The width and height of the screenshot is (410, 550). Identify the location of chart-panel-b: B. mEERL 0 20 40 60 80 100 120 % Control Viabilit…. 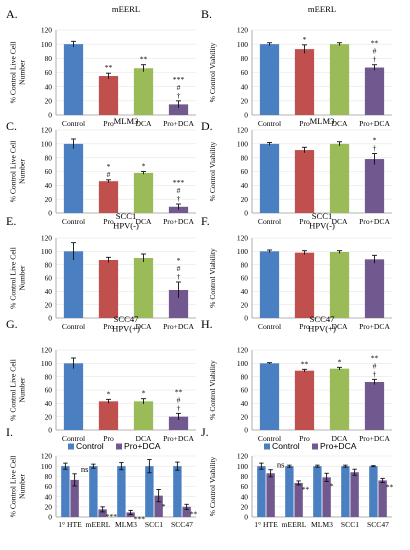
(296, 66).